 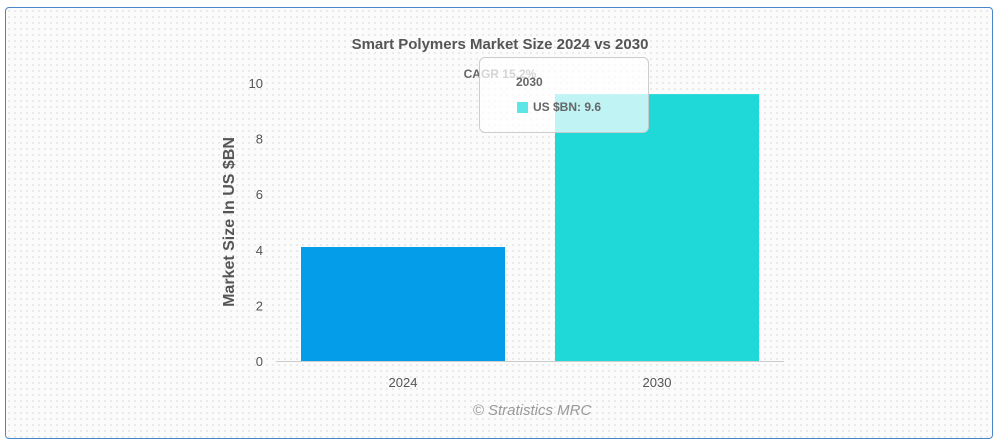 I want to click on tooltip-value: US $BN: 9.6, so click(x=567, y=107).